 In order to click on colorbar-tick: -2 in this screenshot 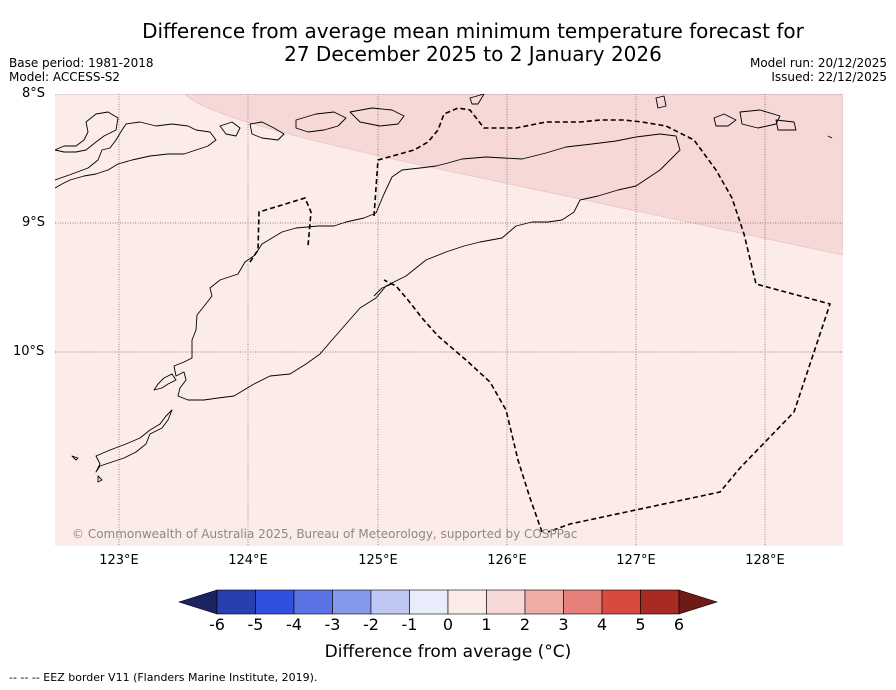, I will do `click(371, 624)`.